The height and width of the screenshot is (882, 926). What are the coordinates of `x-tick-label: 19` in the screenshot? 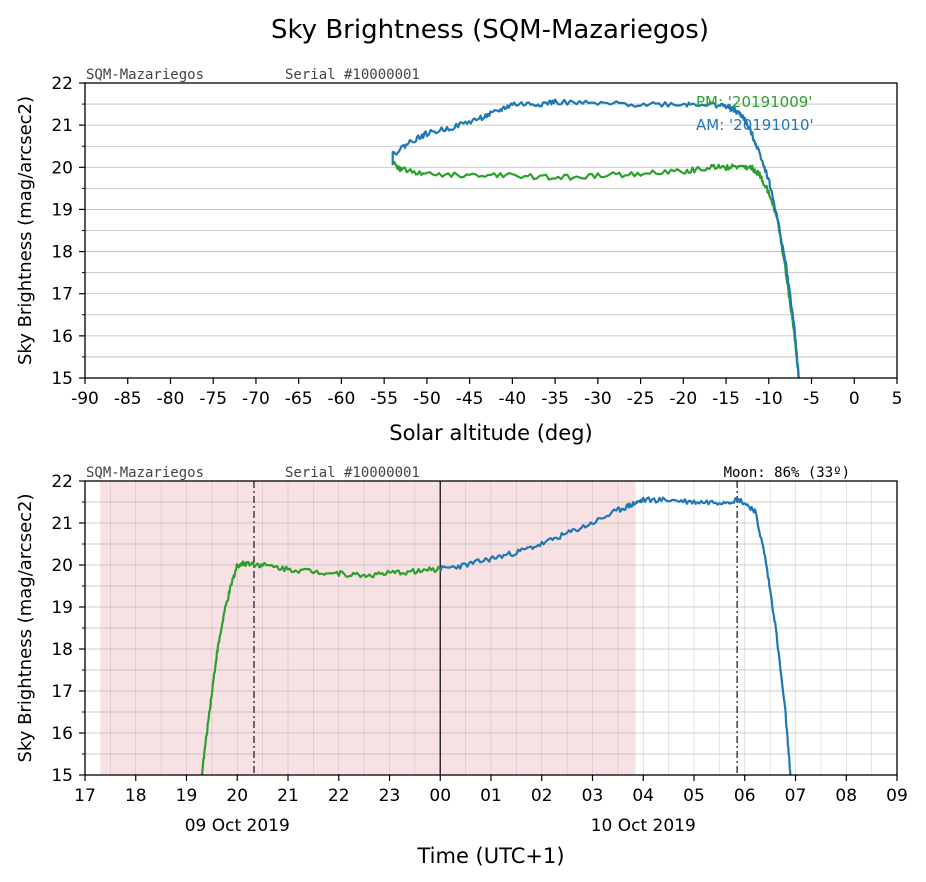 It's located at (187, 796).